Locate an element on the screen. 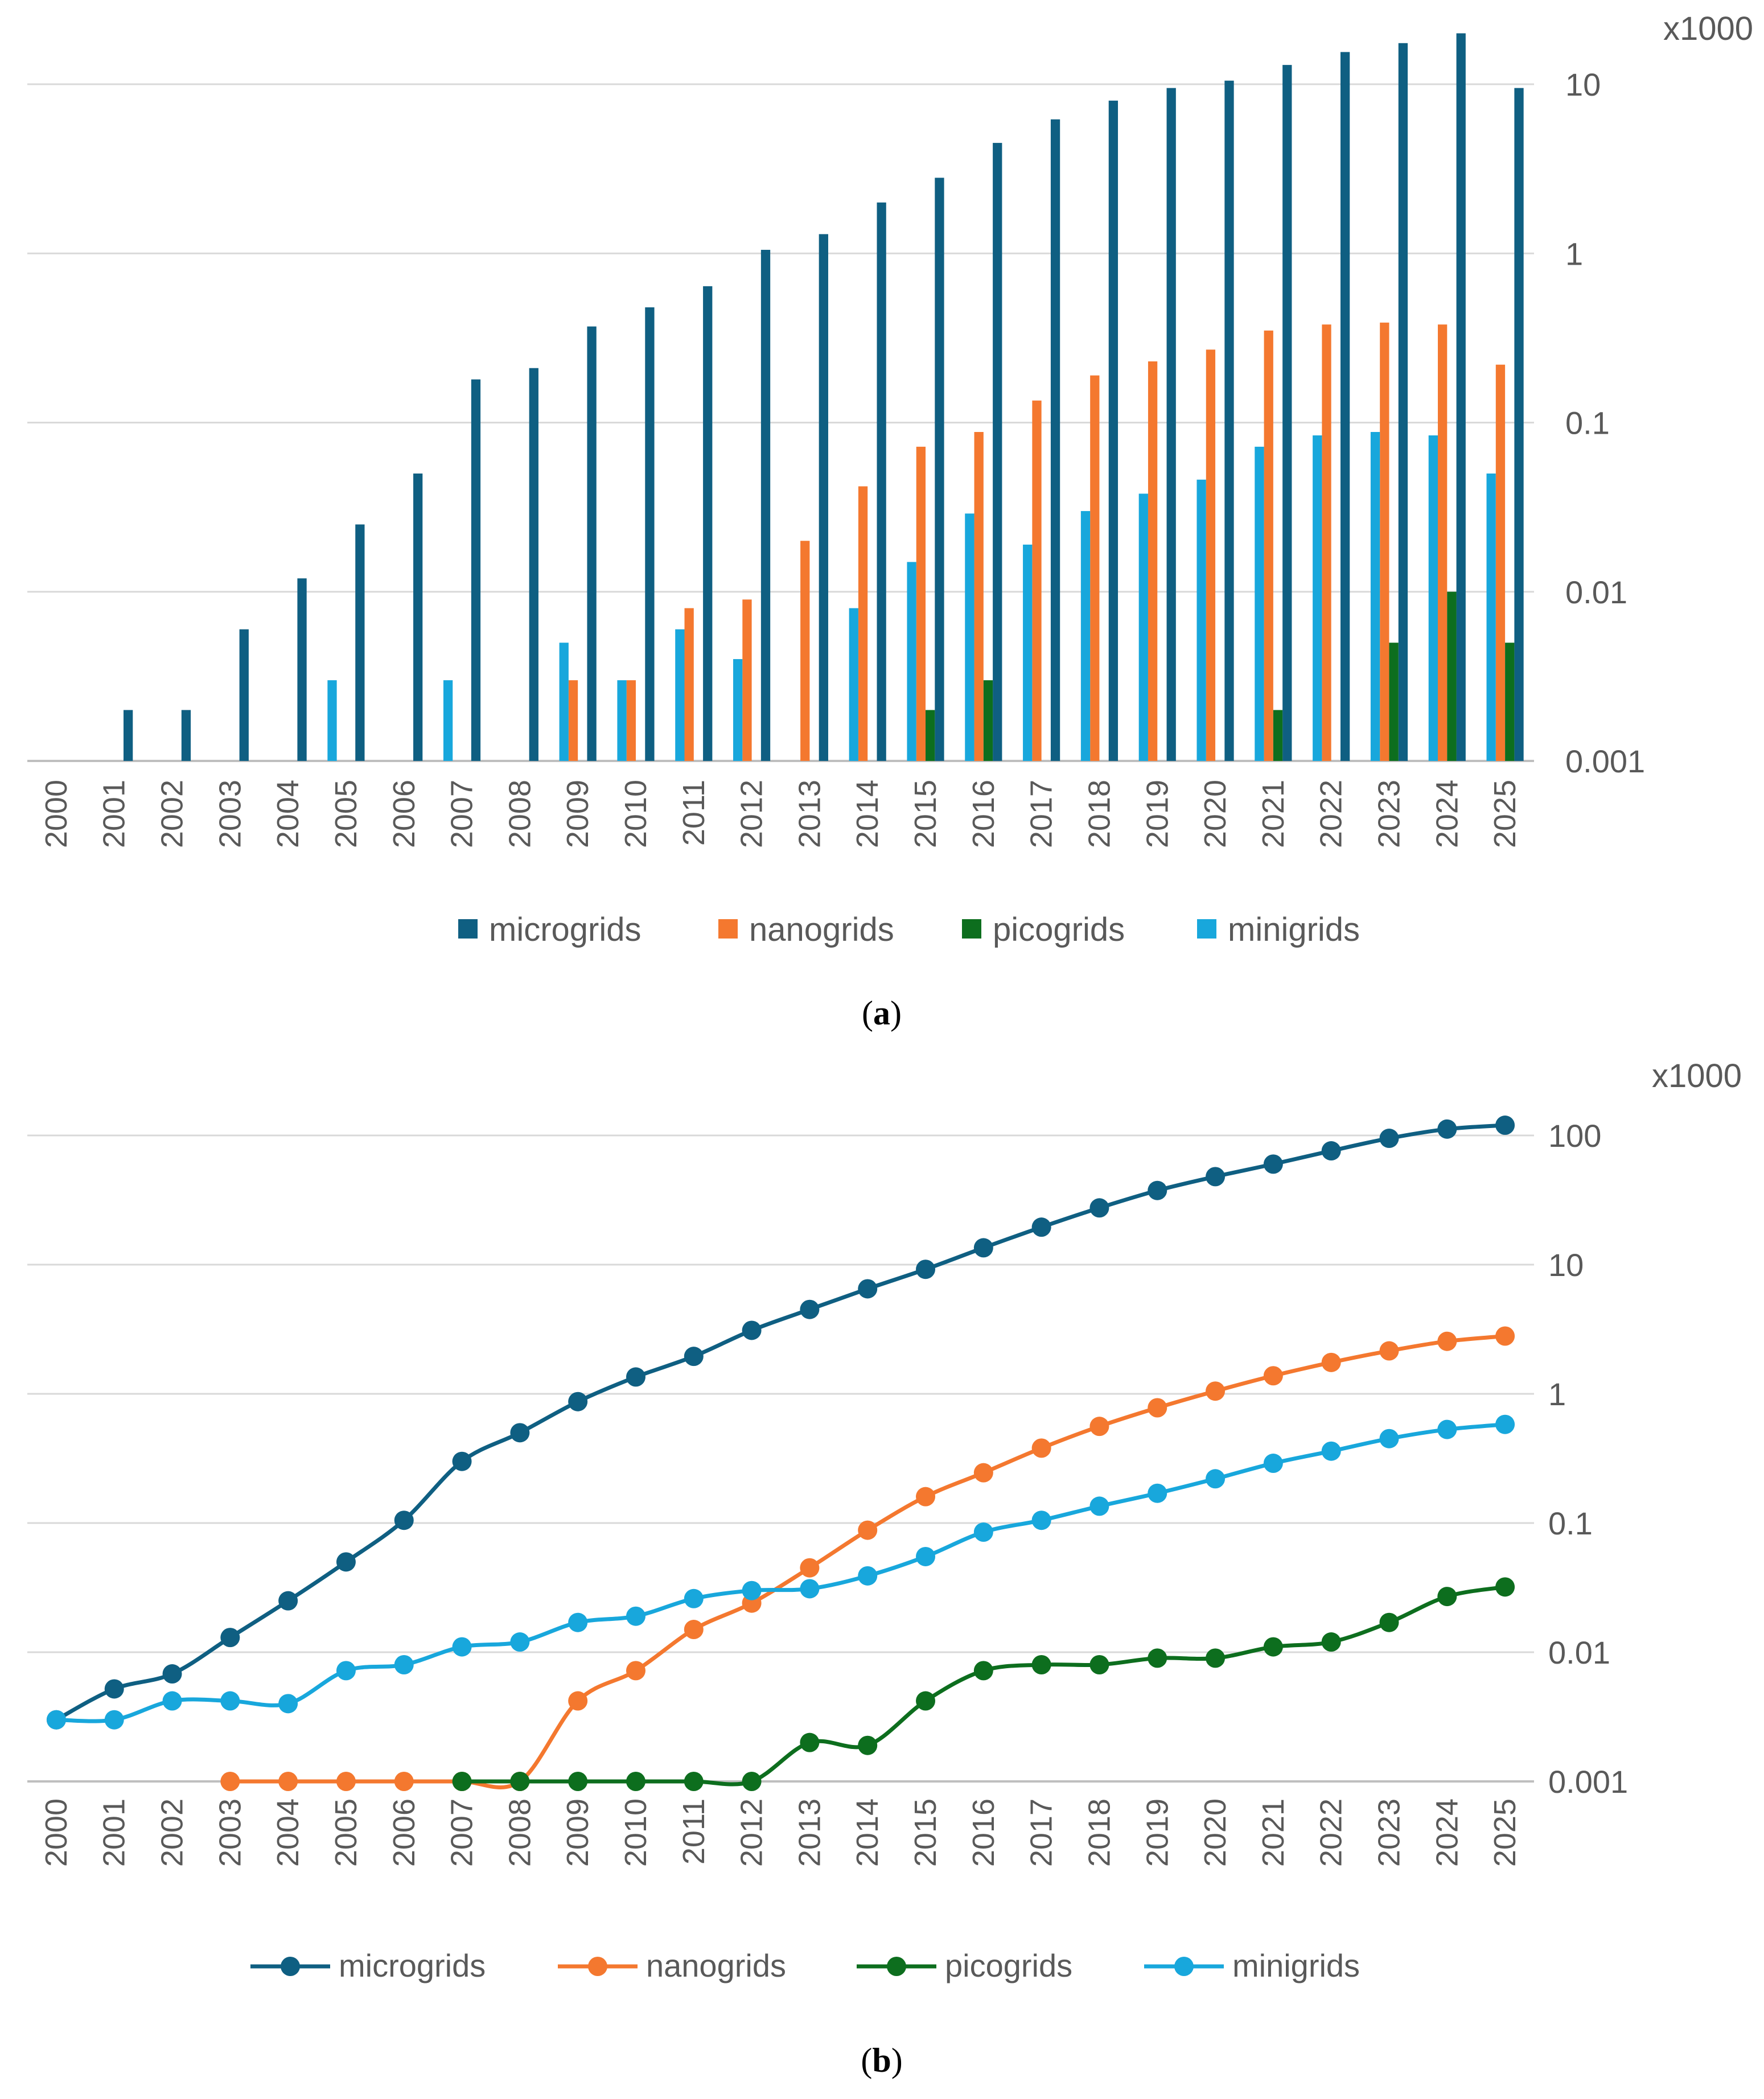  x-tick-label: 2016 is located at coordinates (984, 814).